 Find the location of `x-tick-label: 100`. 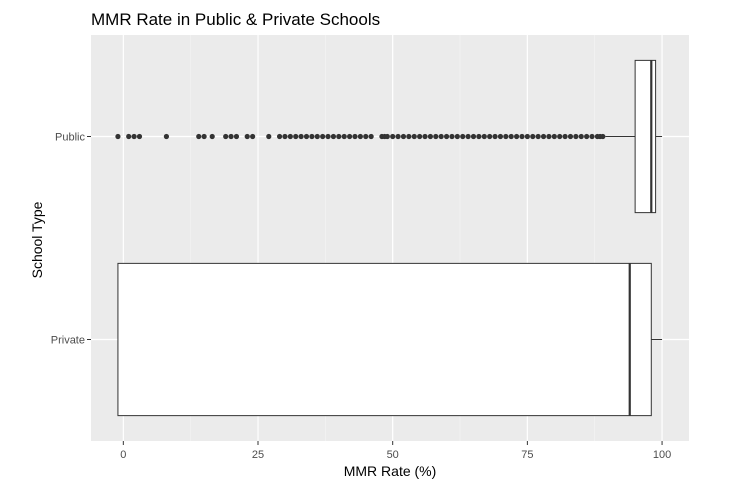

x-tick-label: 100 is located at coordinates (662, 455).